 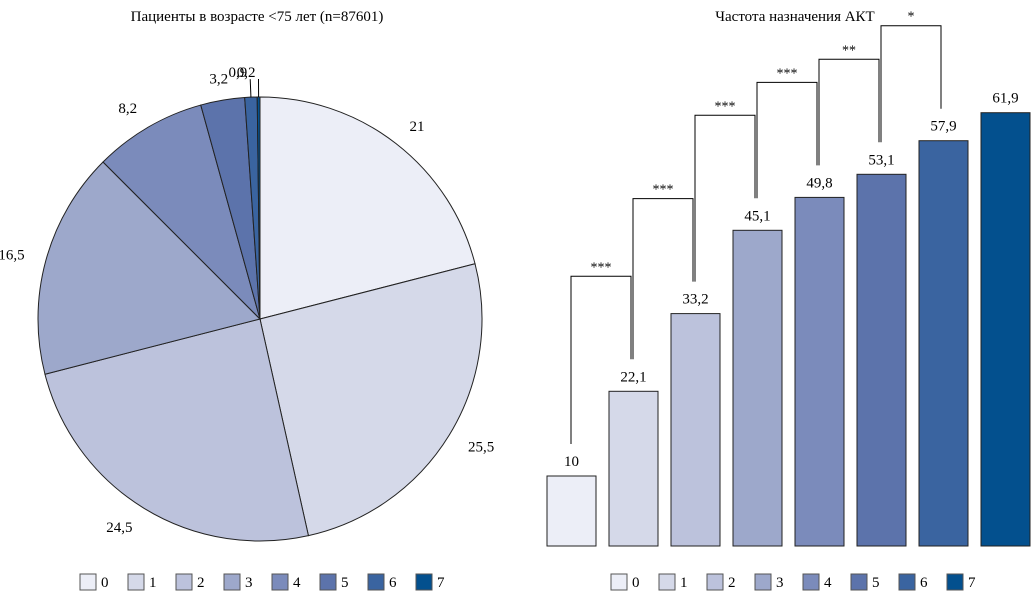 I want to click on pie-label-1: 25,5, so click(x=481, y=447).